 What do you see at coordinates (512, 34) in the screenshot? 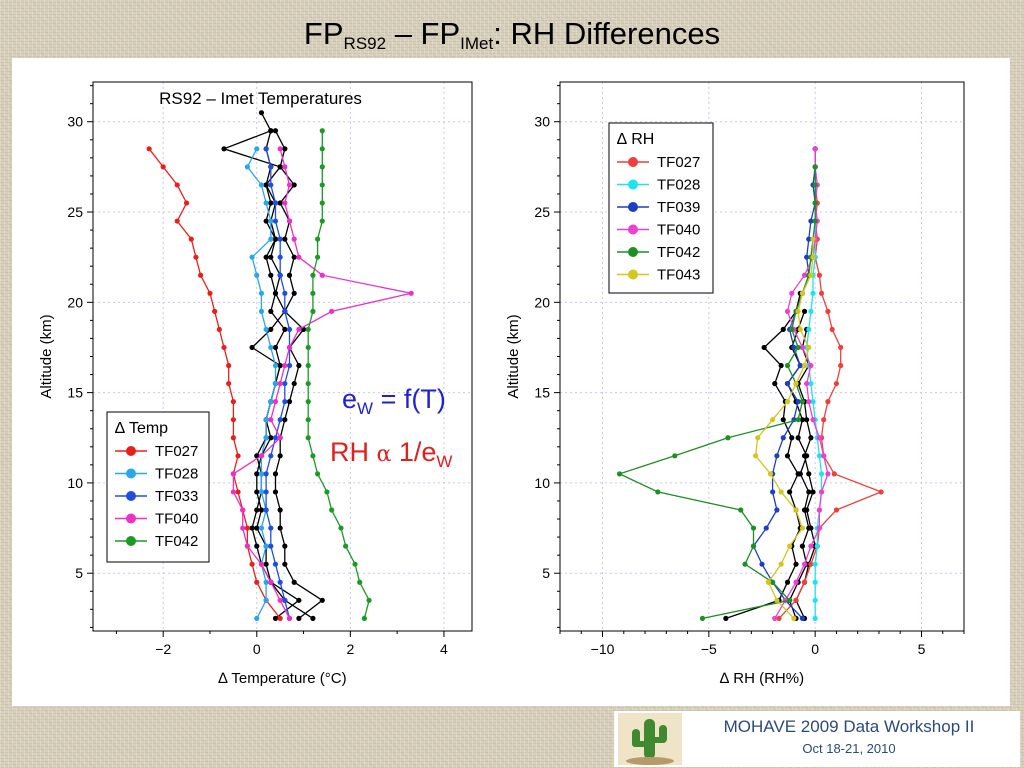
I see `slide-title: FPRS92 – FPIMet: RH Differences` at bounding box center [512, 34].